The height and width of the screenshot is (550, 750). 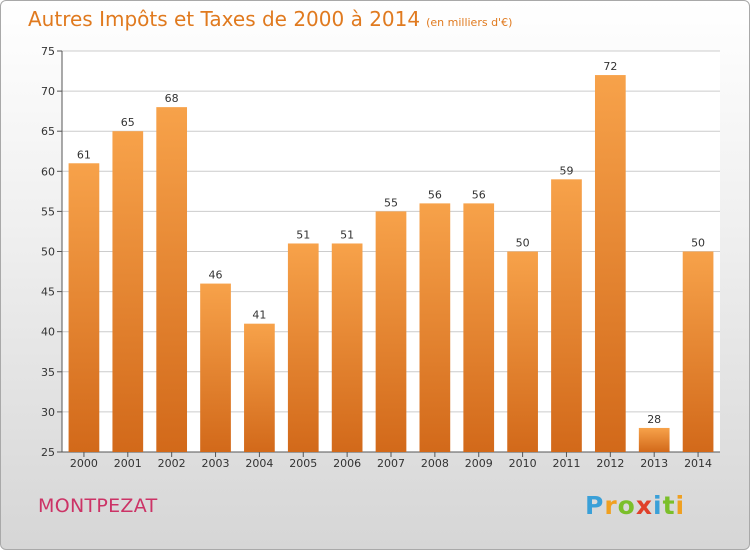 What do you see at coordinates (224, 19) in the screenshot?
I see `chart-title-main: Autres Impôts et Taxes de 2000 à 2014` at bounding box center [224, 19].